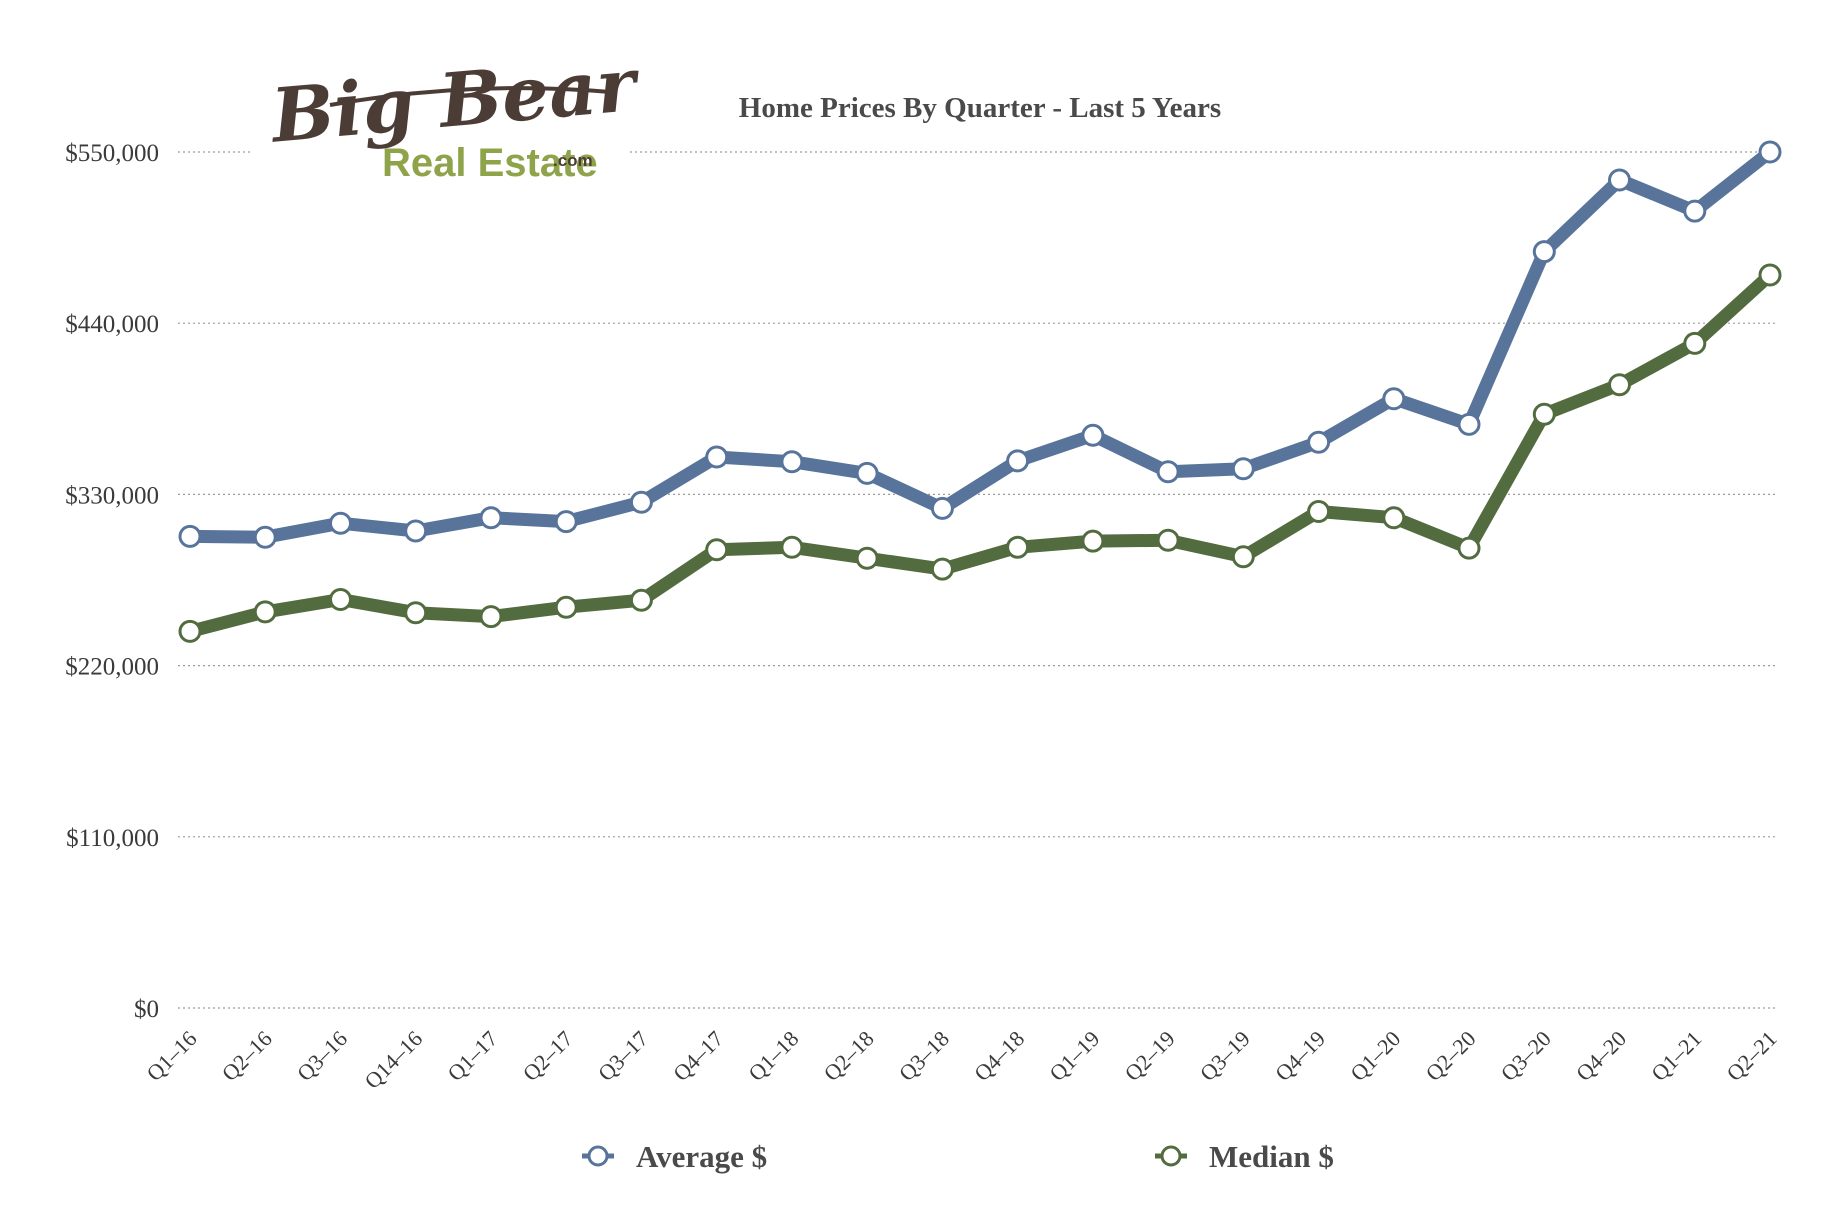 The height and width of the screenshot is (1226, 1842). Describe the element at coordinates (773, 1056) in the screenshot. I see `x-tick-label: Q1–18` at that location.